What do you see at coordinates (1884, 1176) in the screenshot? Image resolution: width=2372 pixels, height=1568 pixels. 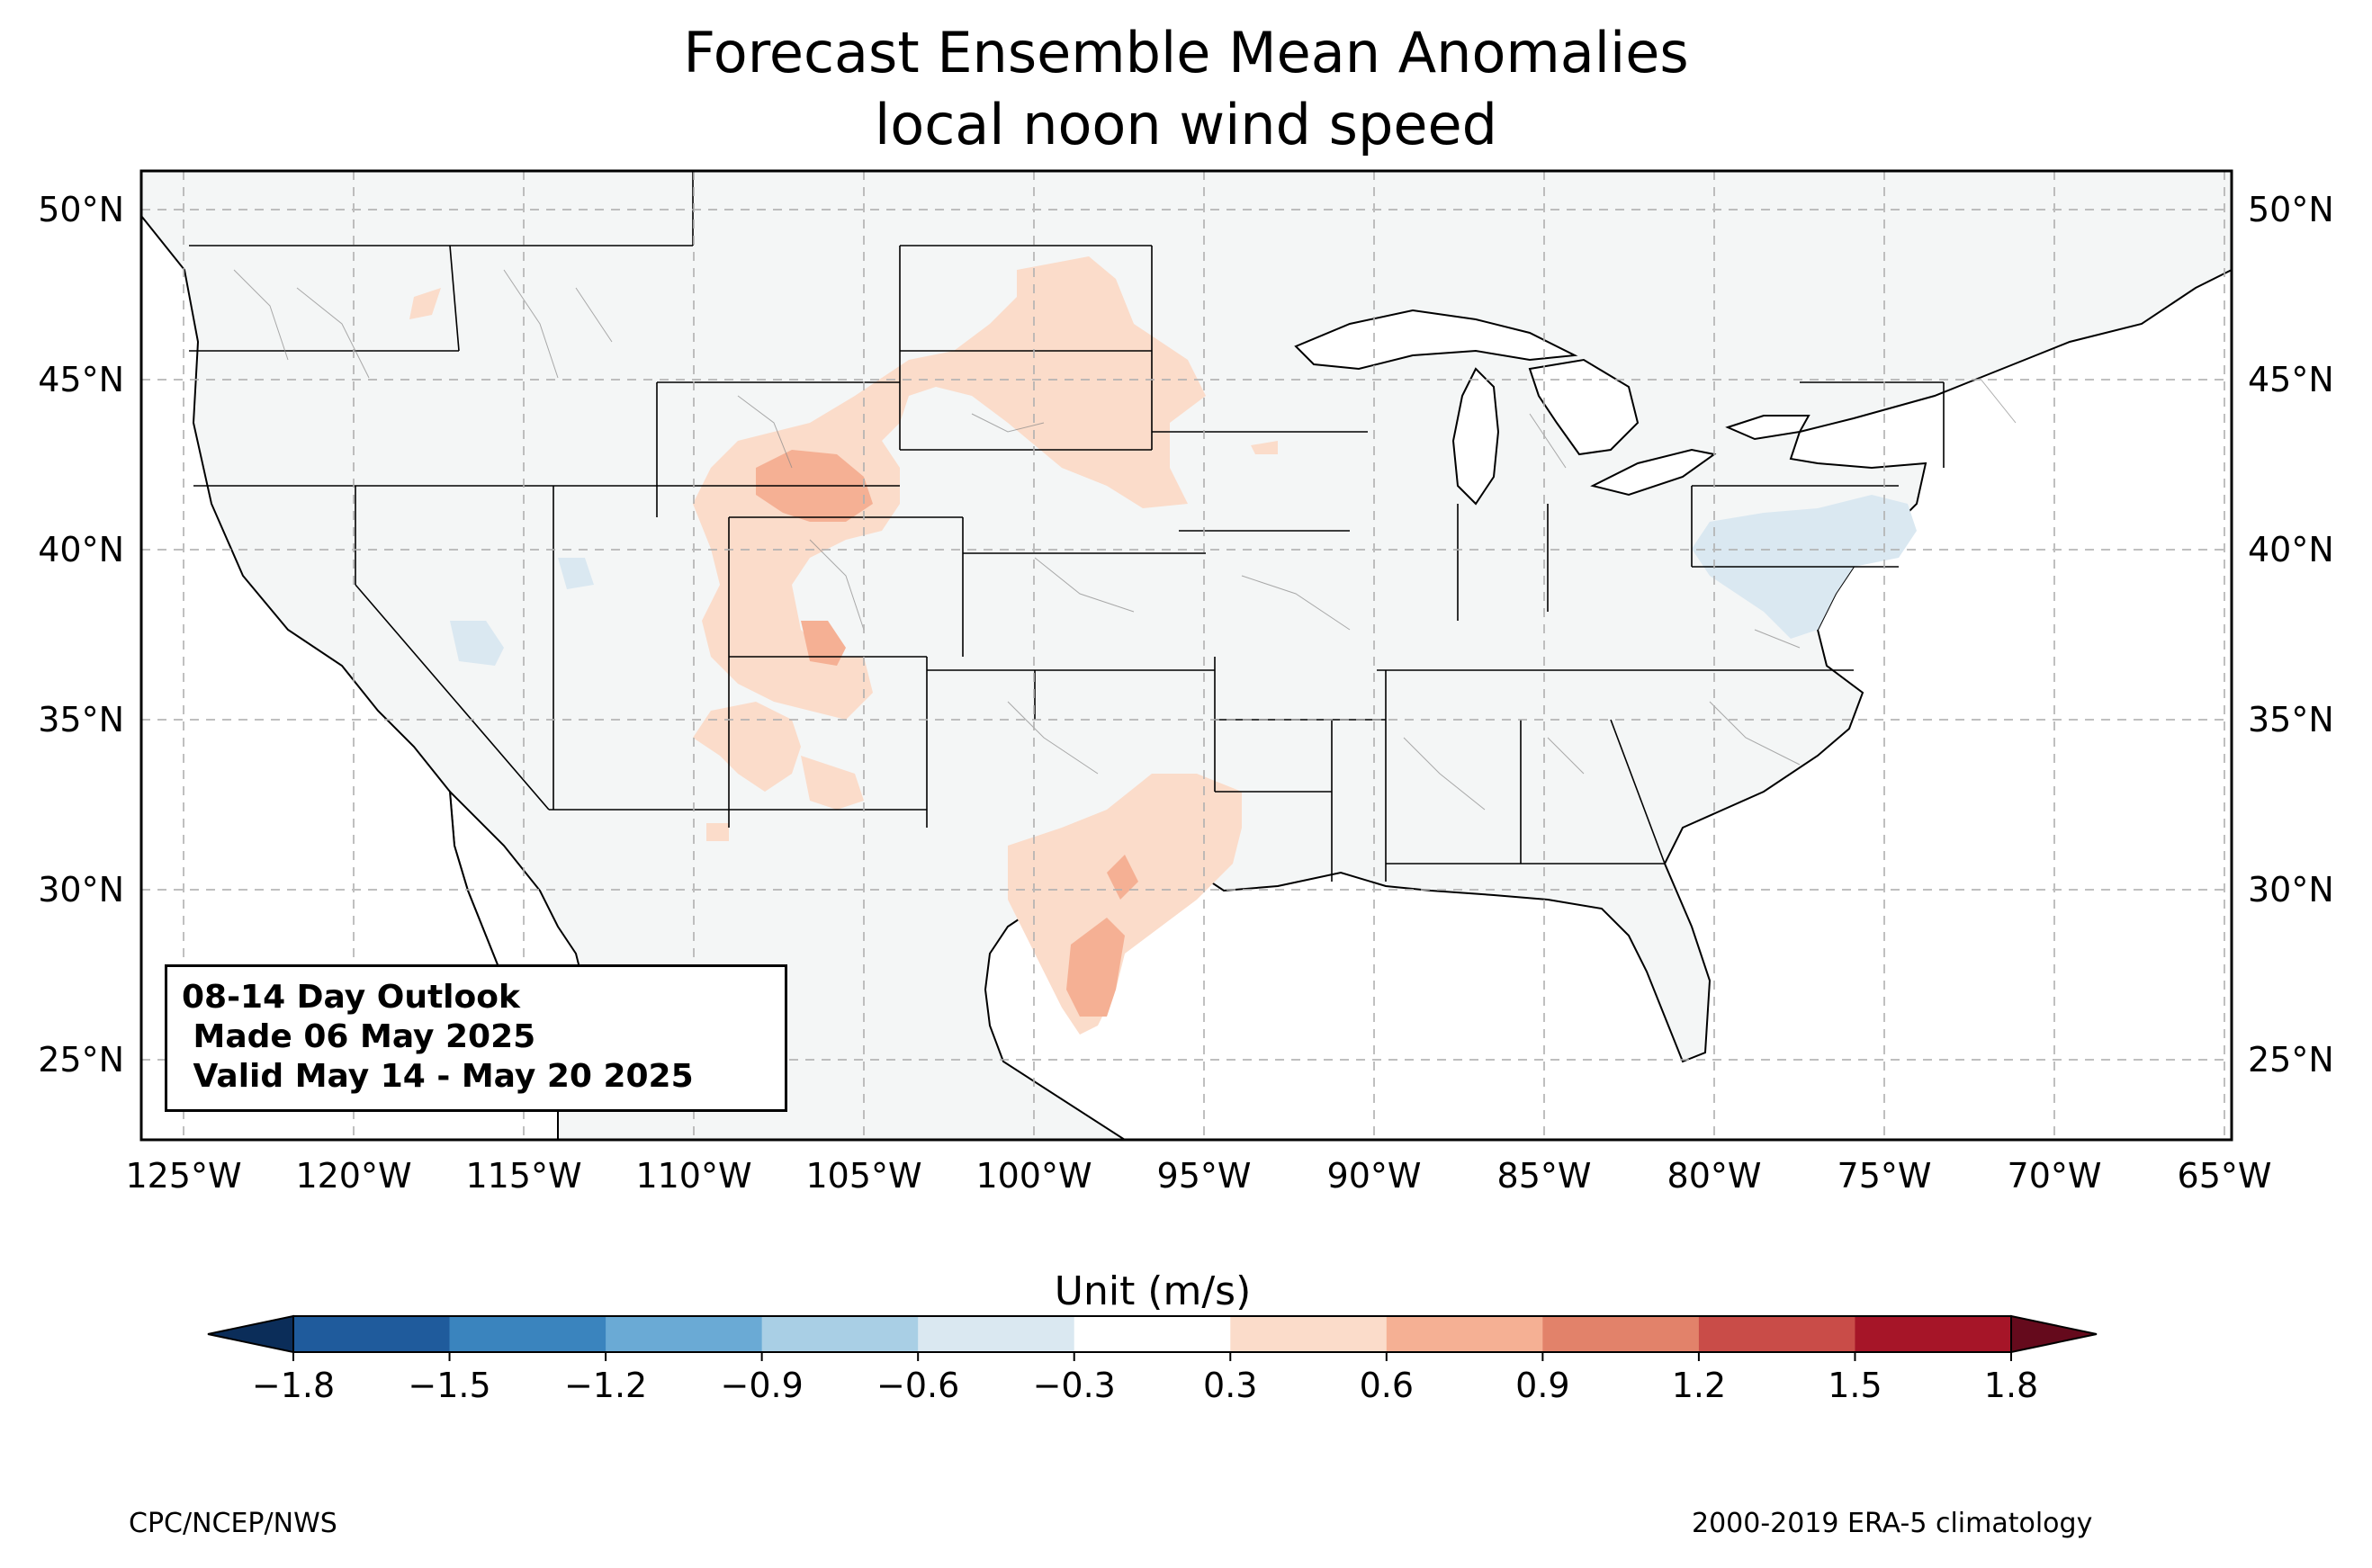 I see `lon-label: 75°W` at bounding box center [1884, 1176].